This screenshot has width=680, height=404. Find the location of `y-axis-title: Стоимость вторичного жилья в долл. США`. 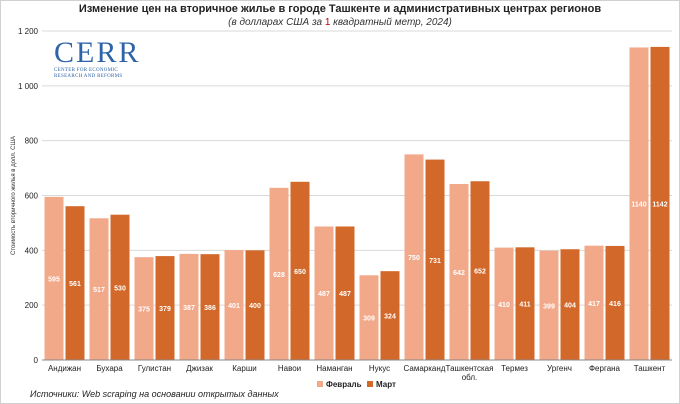

y-axis-title: Стоимость вторичного жилья в долл. США is located at coordinates (14, 195).